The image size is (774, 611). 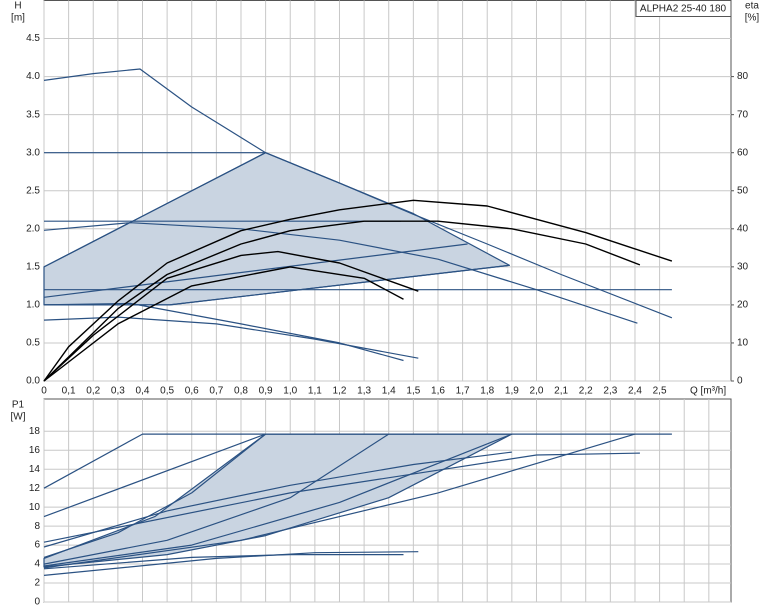 What do you see at coordinates (33, 114) in the screenshot?
I see `y-tick-label: 3.5` at bounding box center [33, 114].